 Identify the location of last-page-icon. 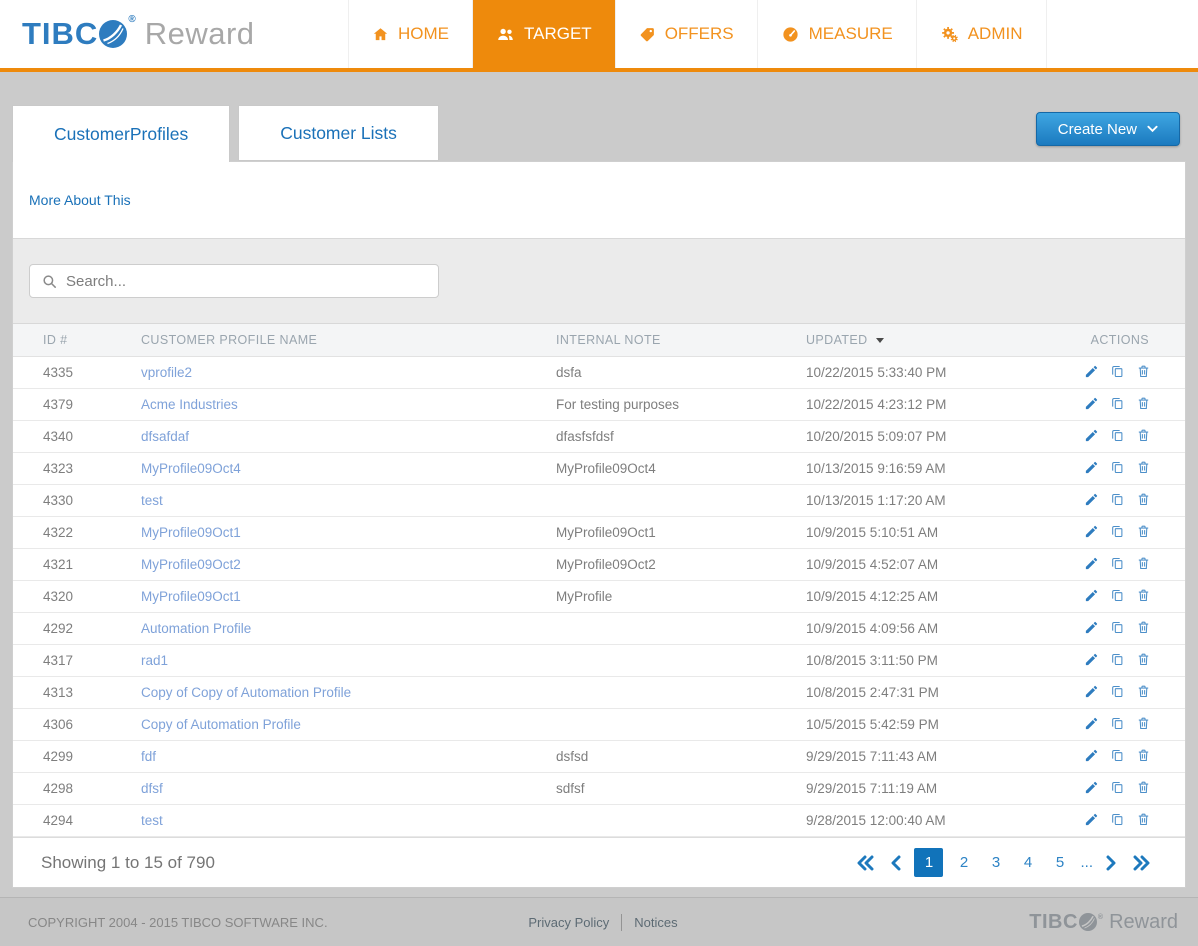
(1142, 863).